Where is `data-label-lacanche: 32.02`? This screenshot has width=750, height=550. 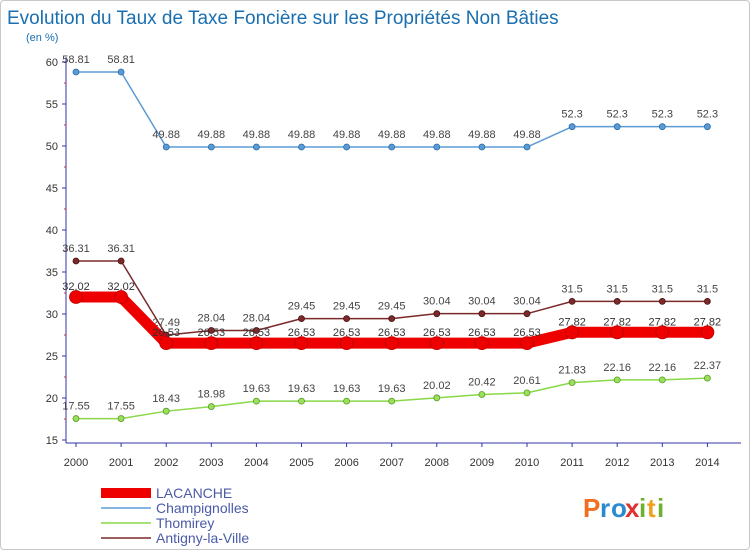 data-label-lacanche: 32.02 is located at coordinates (76, 287).